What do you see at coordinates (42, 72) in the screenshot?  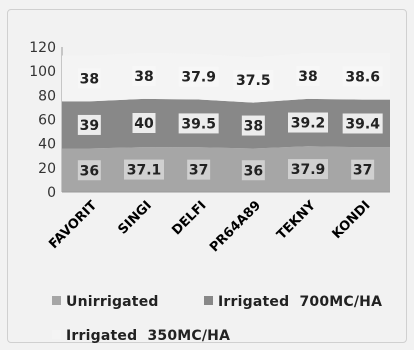 I see `y-tick-label: 100` at bounding box center [42, 72].